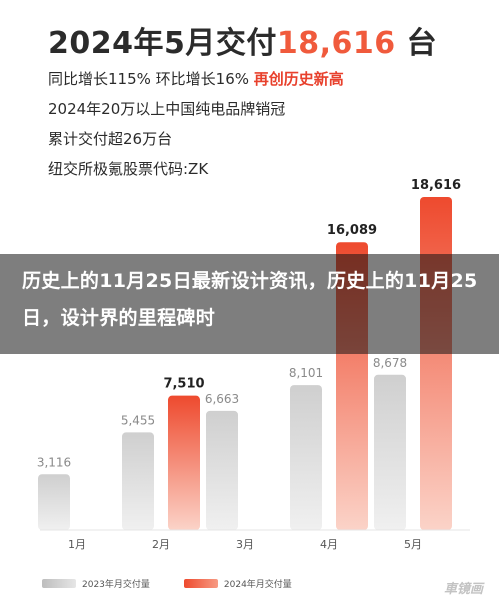  What do you see at coordinates (329, 544) in the screenshot?
I see `x-tick-label-4: 4月` at bounding box center [329, 544].